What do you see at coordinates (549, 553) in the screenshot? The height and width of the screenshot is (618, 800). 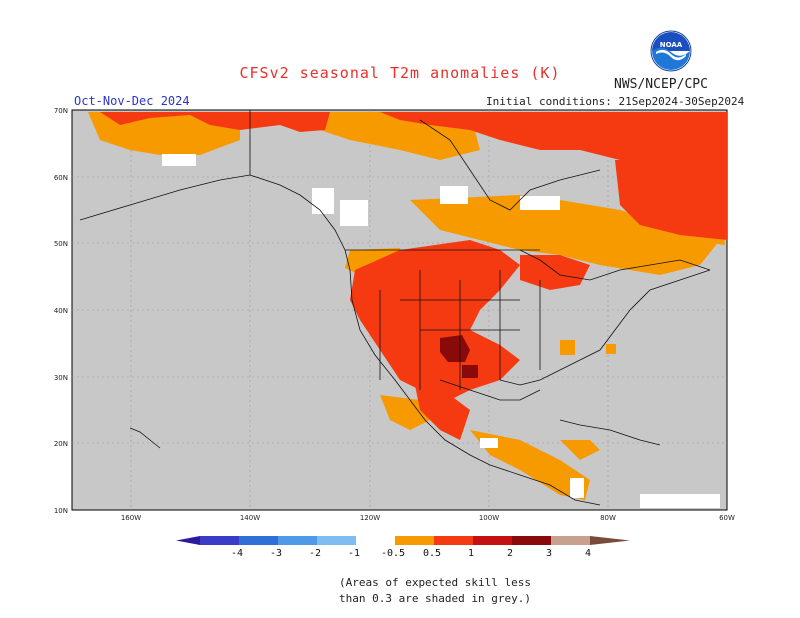 I see `colorbar-tick-label: 3` at bounding box center [549, 553].